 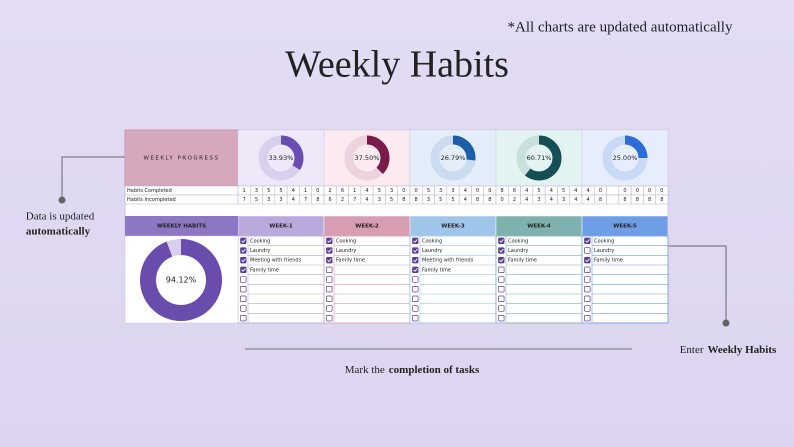 I want to click on annotation-bold: completion of tasks, so click(x=434, y=370).